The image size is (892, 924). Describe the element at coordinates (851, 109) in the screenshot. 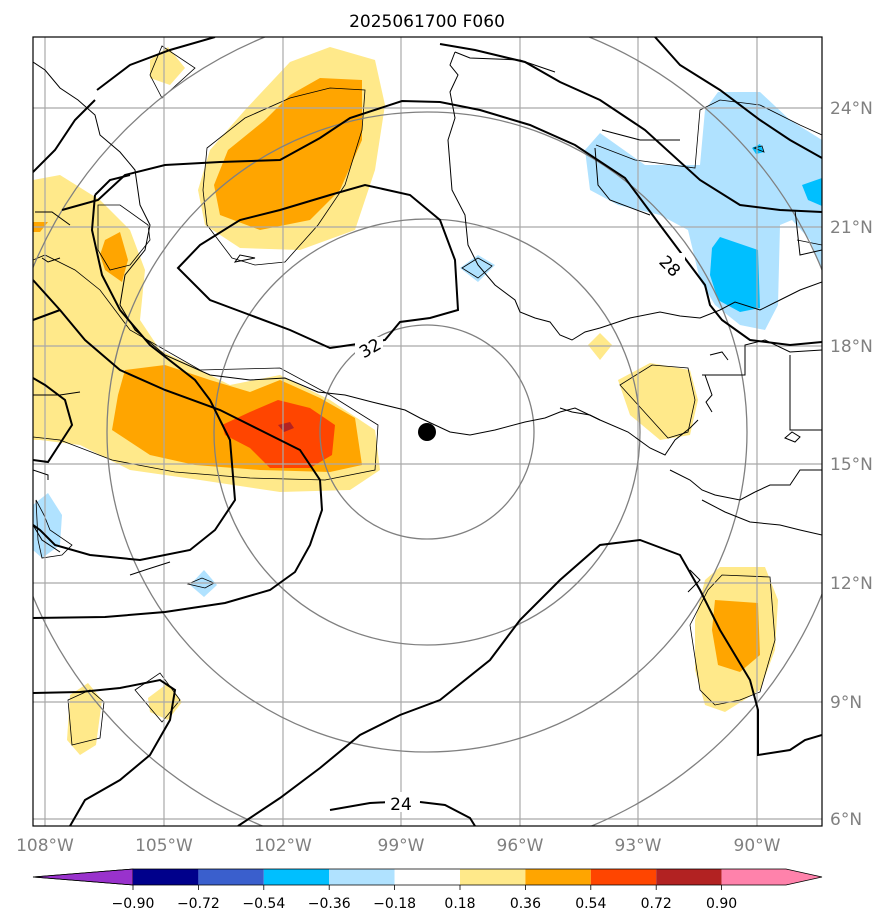

I see `lat-label: 24°N` at that location.